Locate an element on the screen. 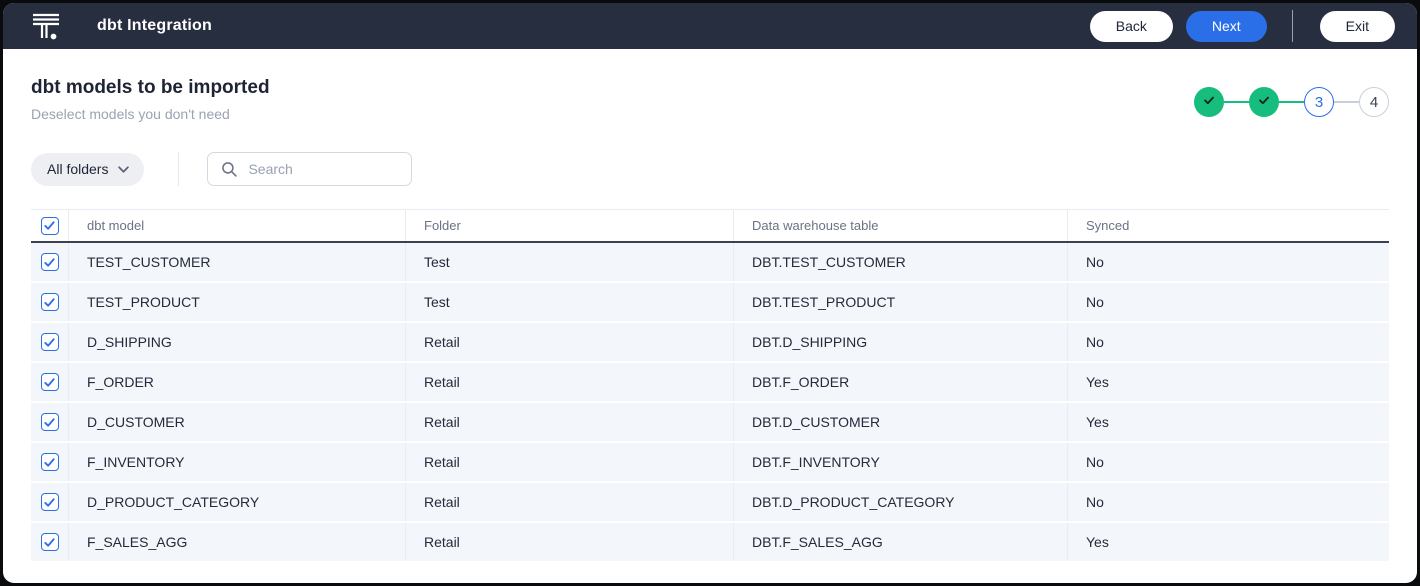  column-header-folder: Folder is located at coordinates (570, 225).